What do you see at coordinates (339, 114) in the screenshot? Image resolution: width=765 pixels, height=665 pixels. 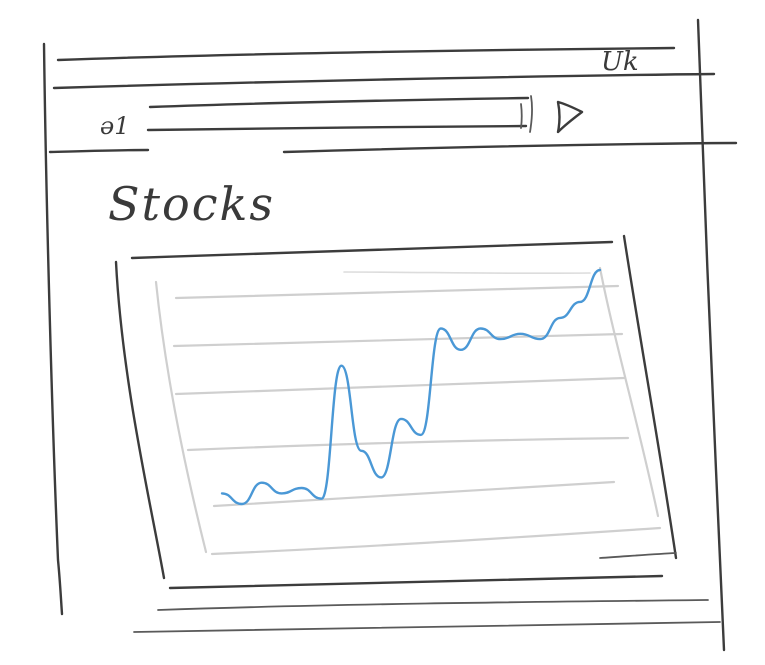 I see `url-input` at bounding box center [339, 114].